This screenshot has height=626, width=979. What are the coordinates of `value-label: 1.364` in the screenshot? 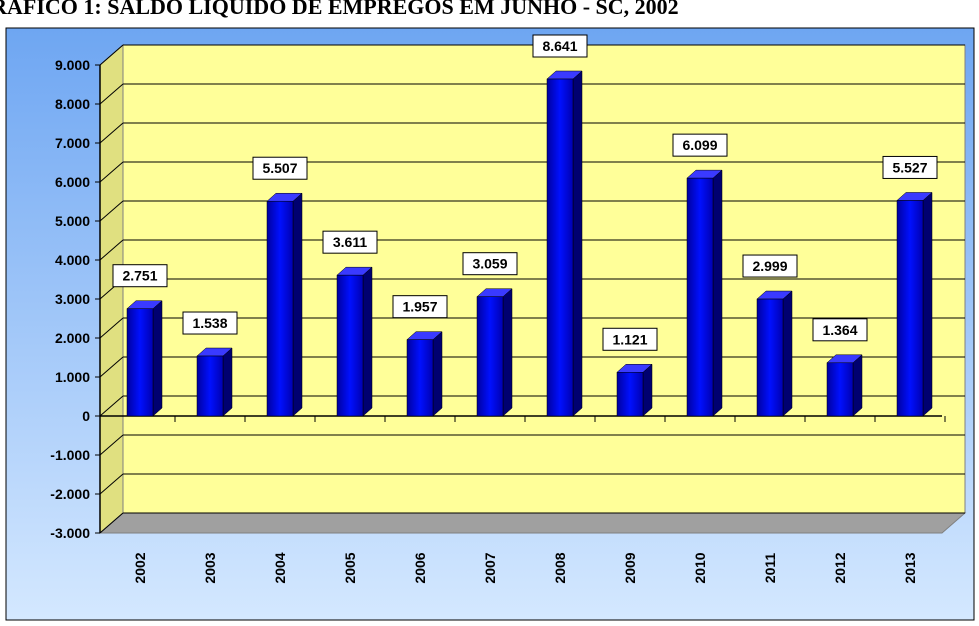 It's located at (839, 330).